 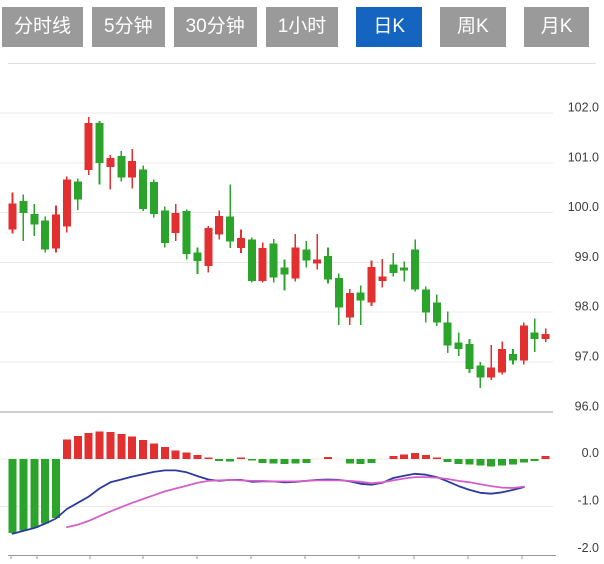 I want to click on svg-text: 98.0, so click(x=587, y=307).